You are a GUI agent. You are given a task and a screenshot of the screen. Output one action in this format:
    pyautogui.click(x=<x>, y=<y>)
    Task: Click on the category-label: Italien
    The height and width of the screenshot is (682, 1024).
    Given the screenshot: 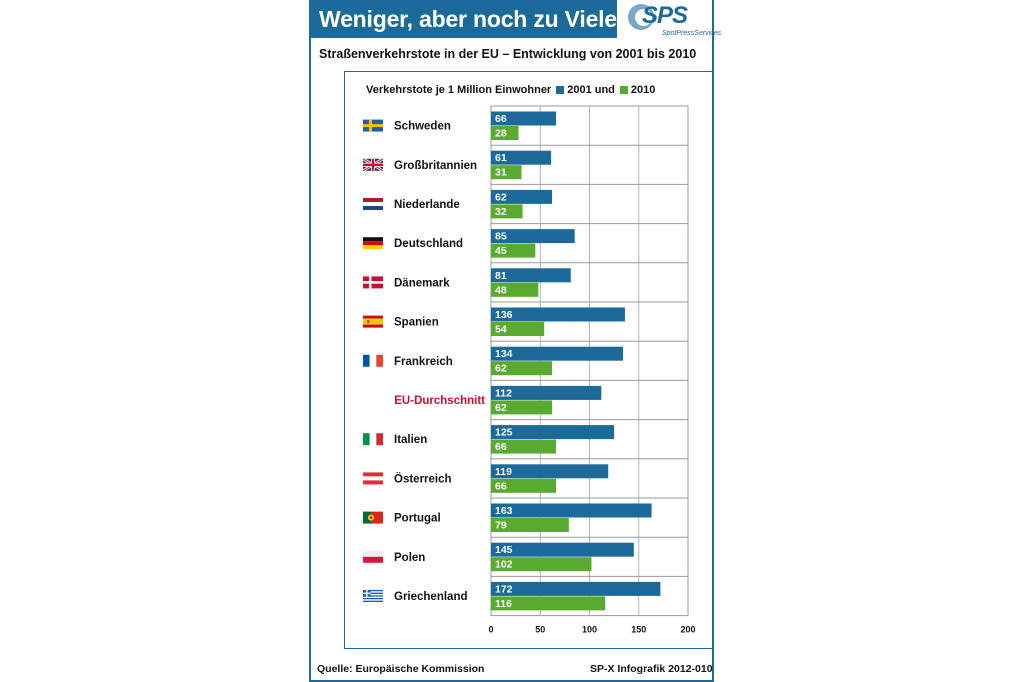 What is the action you would take?
    pyautogui.click(x=410, y=440)
    